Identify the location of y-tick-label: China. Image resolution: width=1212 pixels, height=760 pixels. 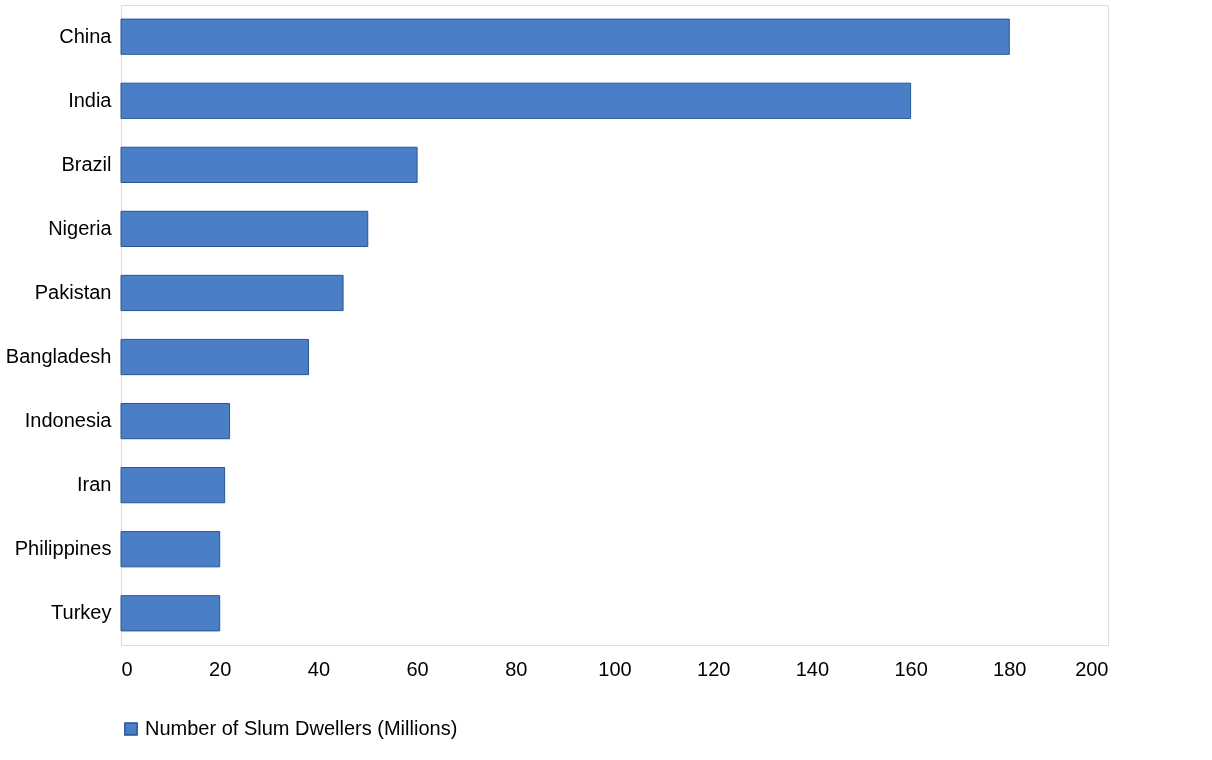
(86, 35).